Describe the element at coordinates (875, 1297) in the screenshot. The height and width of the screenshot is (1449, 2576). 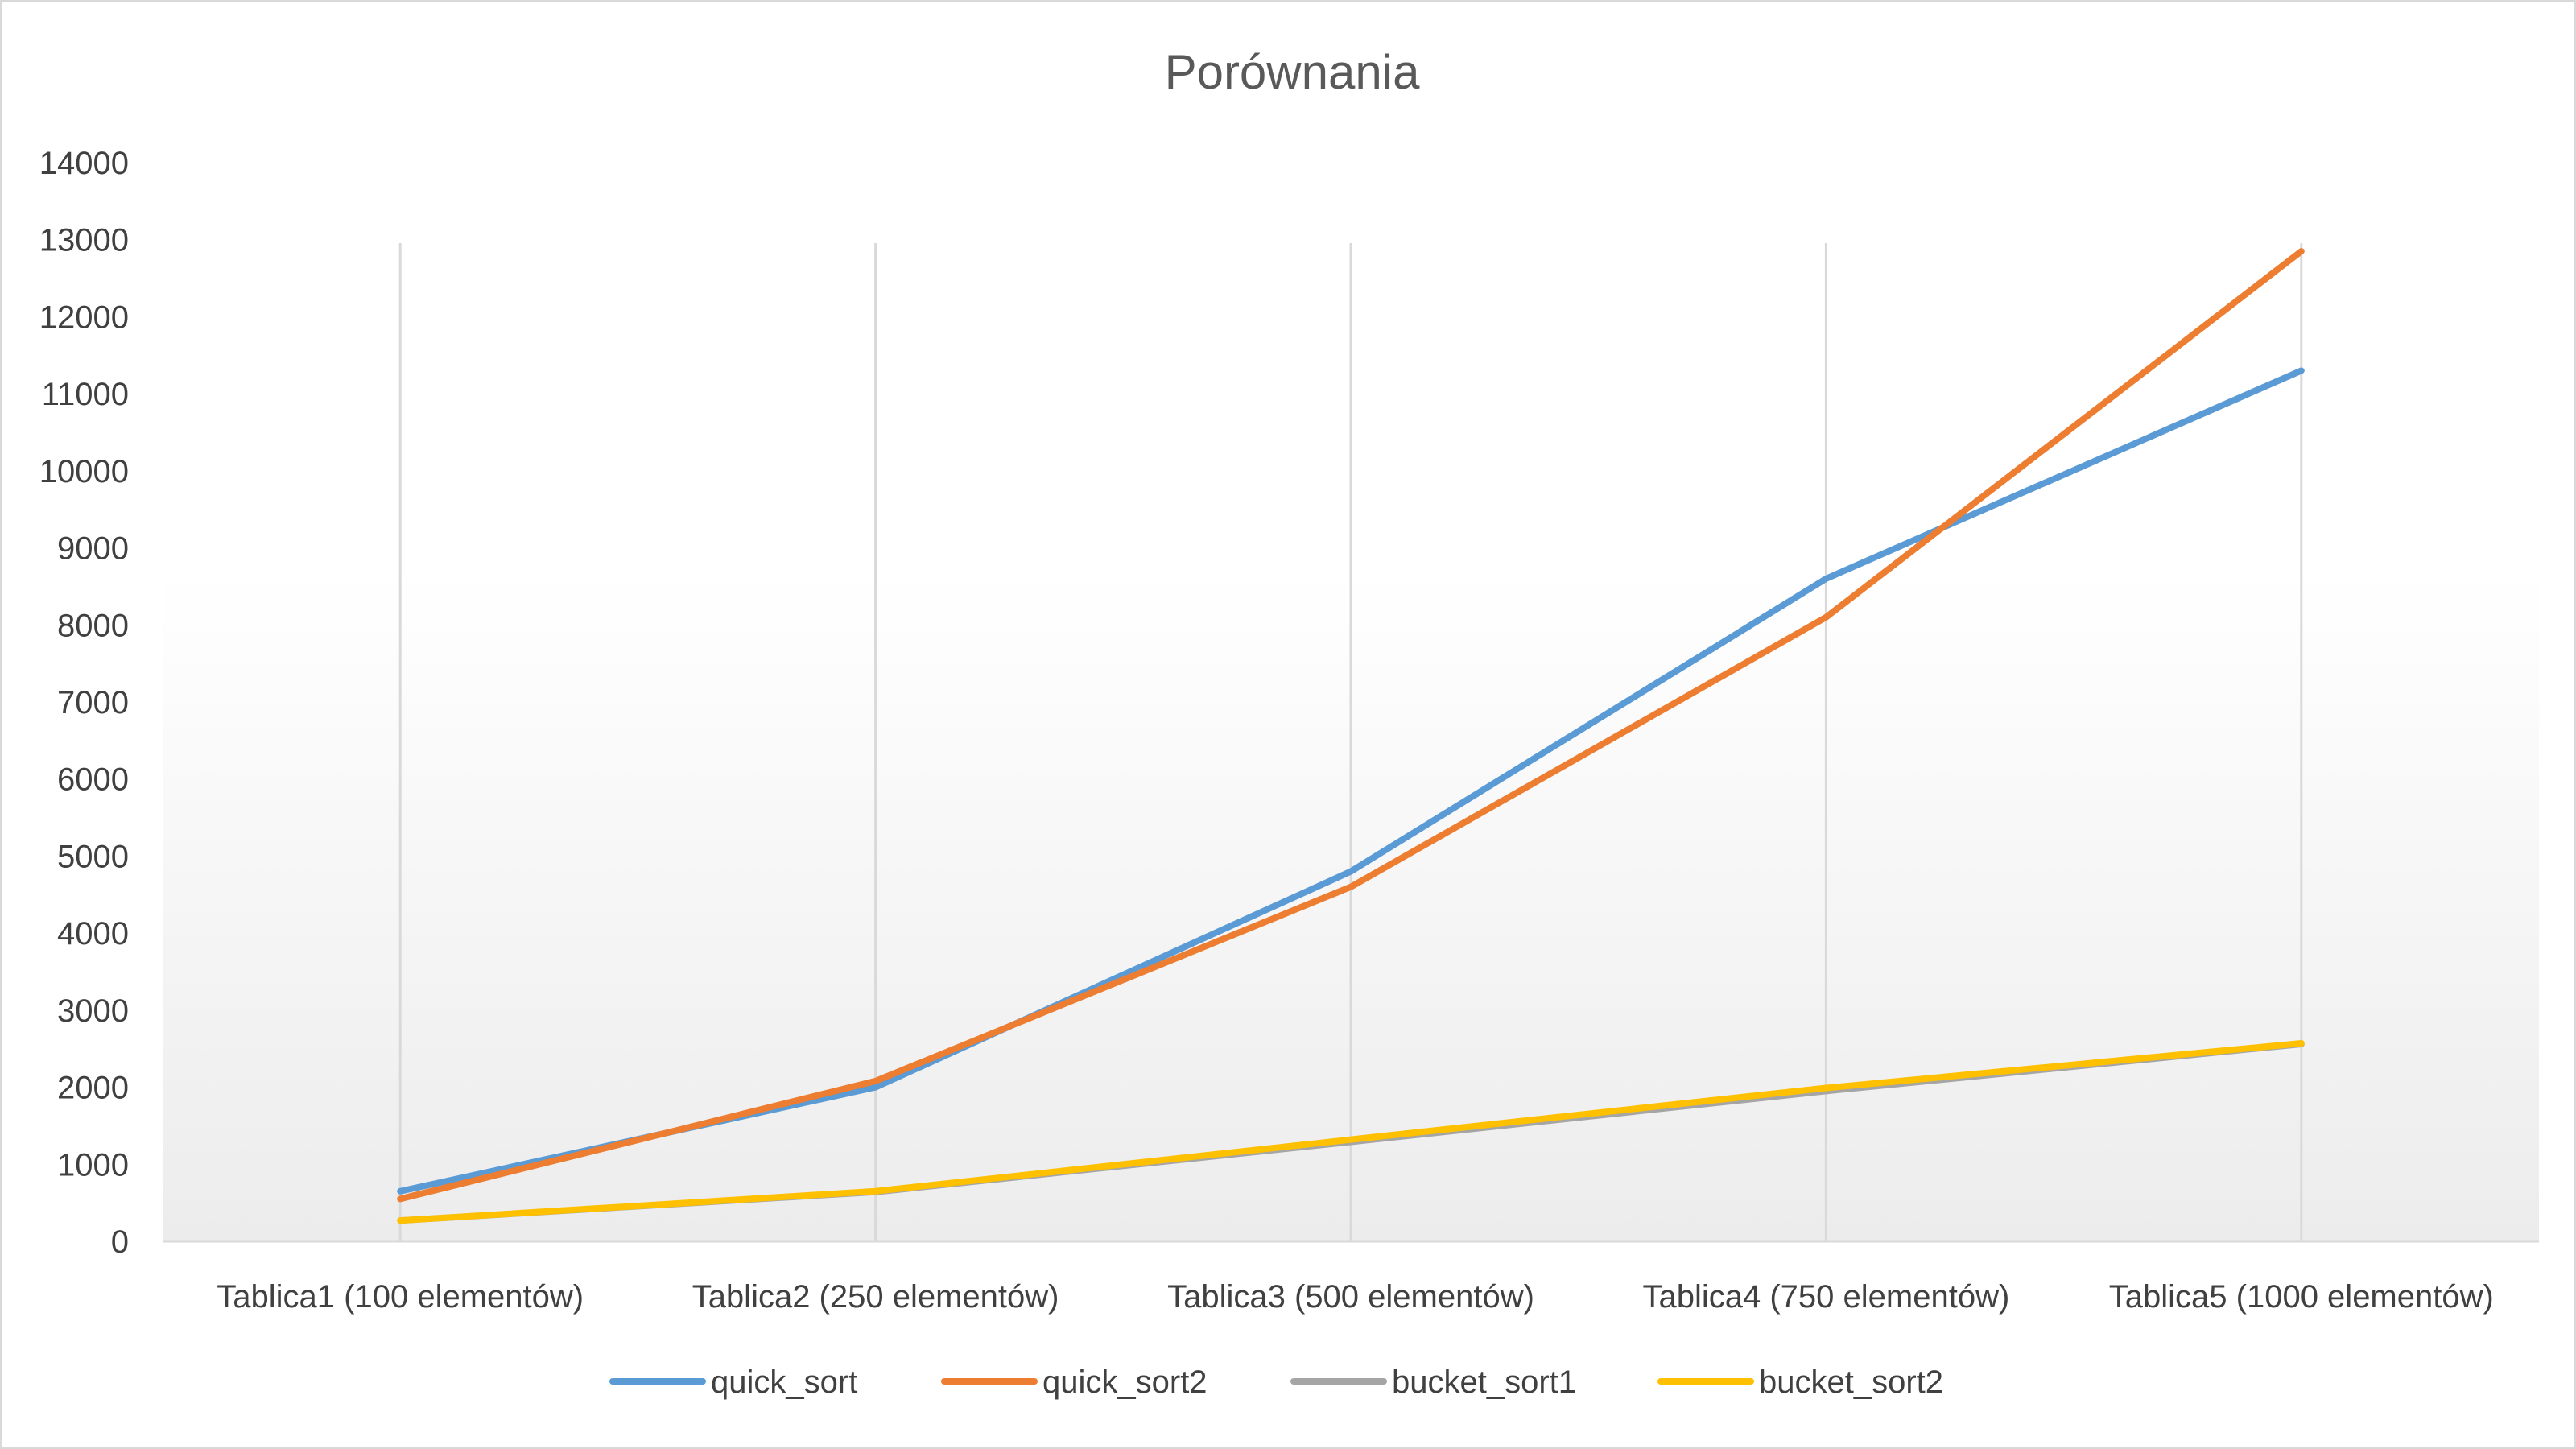
I see `x-tick-label: Tablica2 (250 elementów)` at that location.